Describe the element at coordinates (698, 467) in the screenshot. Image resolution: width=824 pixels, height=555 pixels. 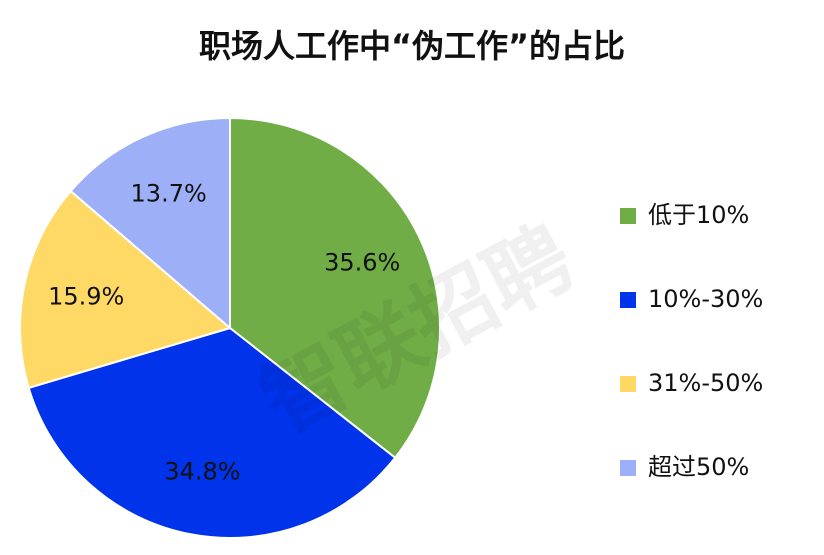
I see `legend-label: 超过50%` at that location.